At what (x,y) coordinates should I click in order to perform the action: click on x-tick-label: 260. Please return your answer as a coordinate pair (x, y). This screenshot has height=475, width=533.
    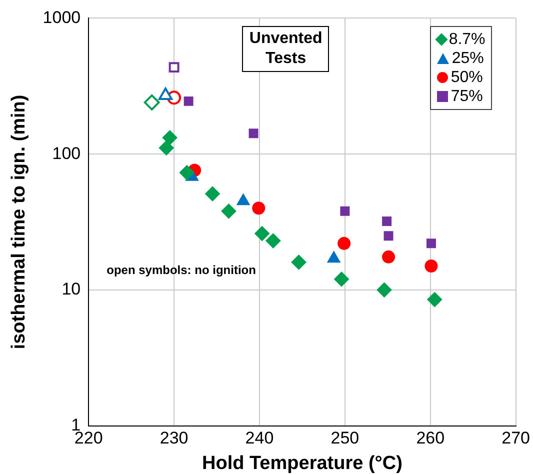
    Looking at the image, I should click on (430, 438).